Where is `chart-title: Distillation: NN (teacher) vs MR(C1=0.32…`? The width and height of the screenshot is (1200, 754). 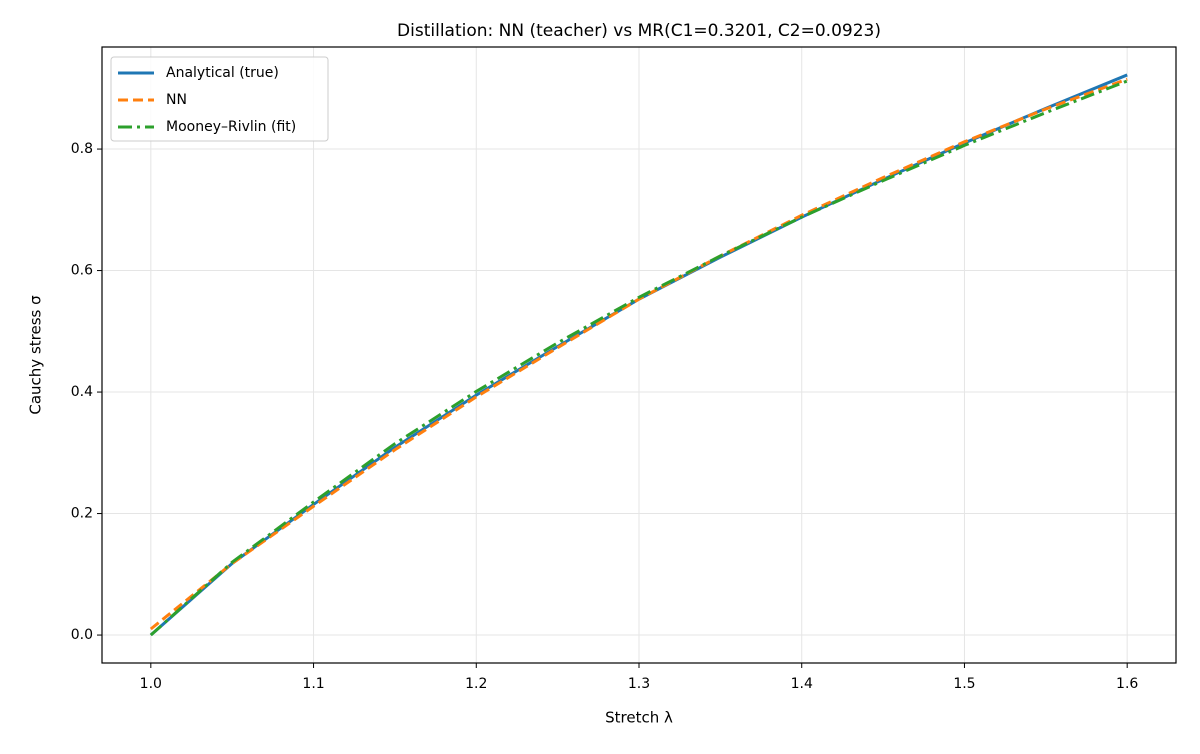 chart-title: Distillation: NN (teacher) vs MR(C1=0.32… is located at coordinates (639, 31).